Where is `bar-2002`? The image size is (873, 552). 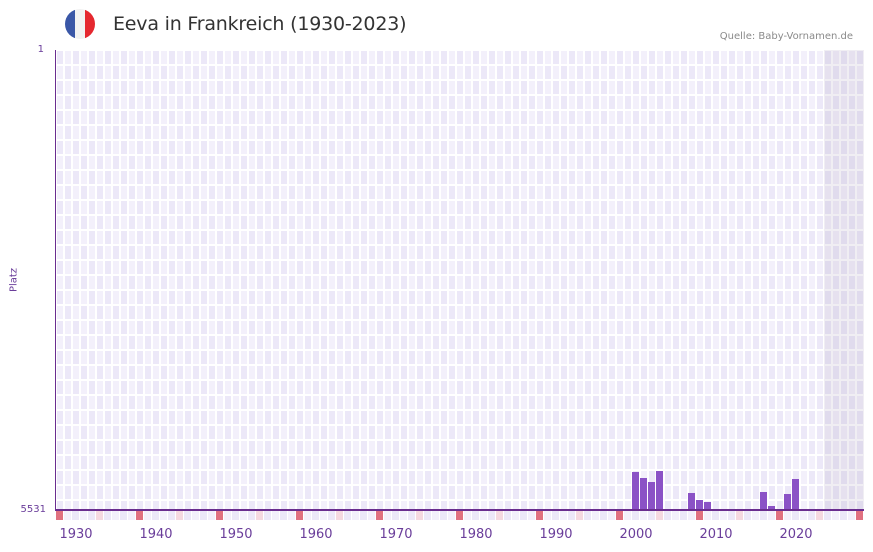
bar-2002 is located at coordinates (651, 496).